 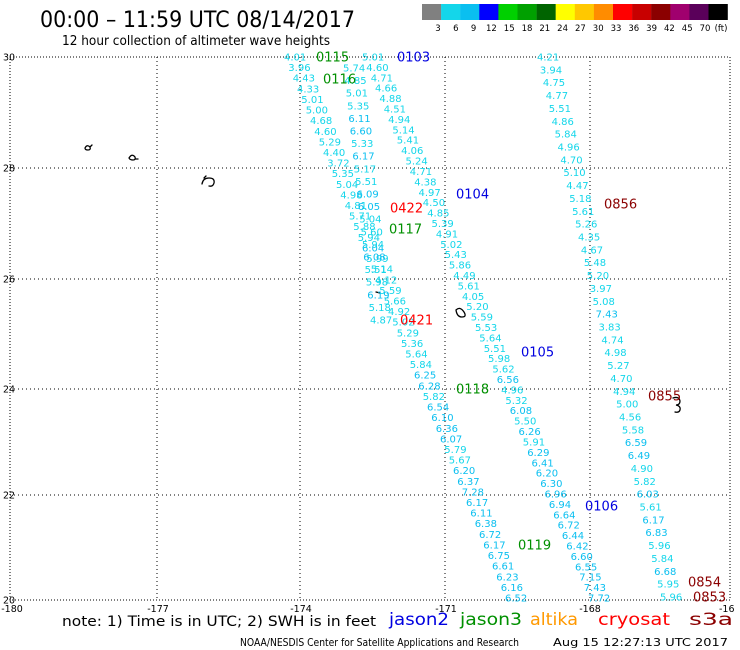 What do you see at coordinates (446, 609) in the screenshot?
I see `longitude-label: -171` at bounding box center [446, 609].